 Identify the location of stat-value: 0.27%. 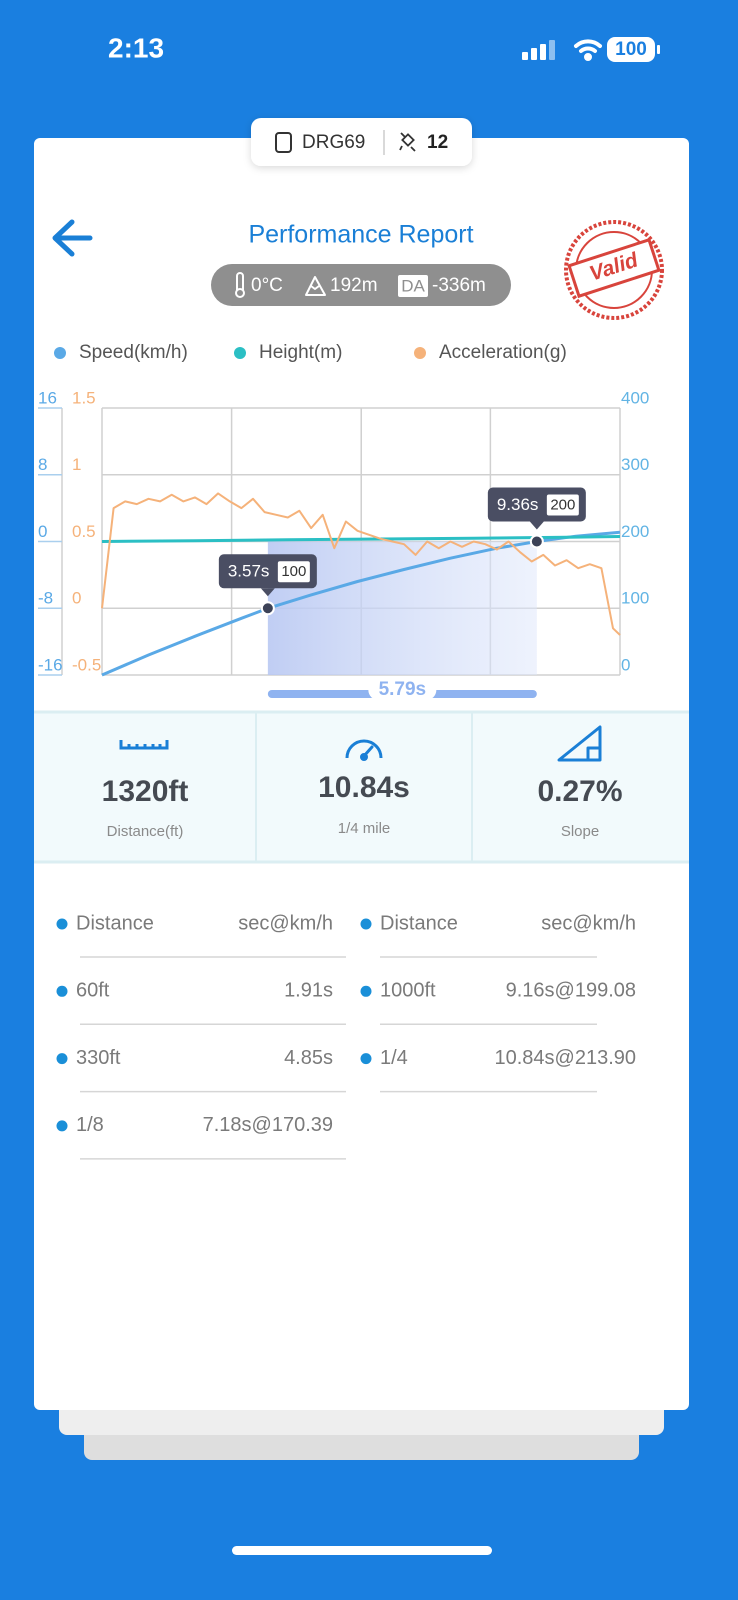
(579, 791).